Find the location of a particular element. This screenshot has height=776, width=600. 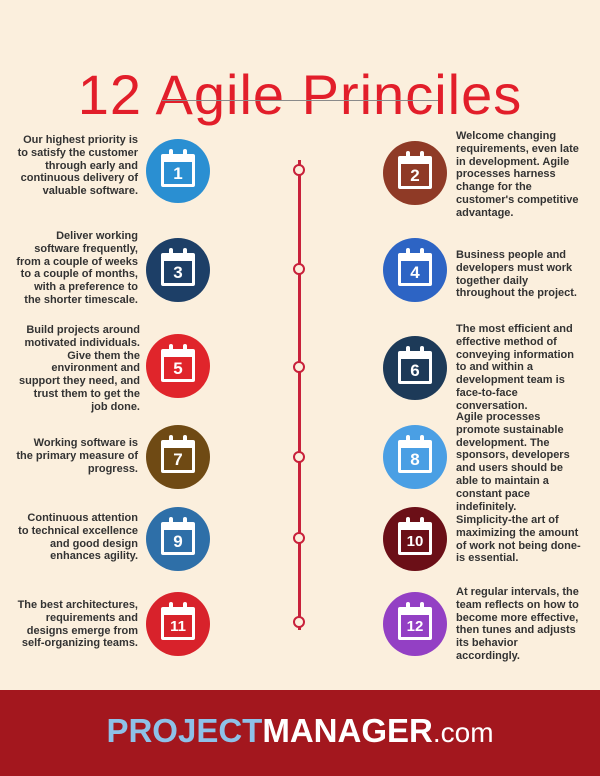

footer-banner is located at coordinates (300, 733).